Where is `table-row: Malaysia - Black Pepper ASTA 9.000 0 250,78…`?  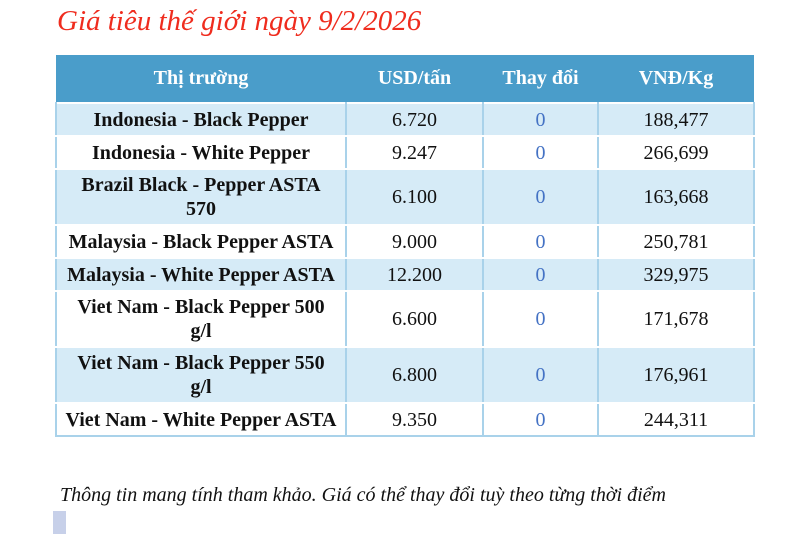
table-row: Malaysia - Black Pepper ASTA 9.000 0 250,78… is located at coordinates (405, 241).